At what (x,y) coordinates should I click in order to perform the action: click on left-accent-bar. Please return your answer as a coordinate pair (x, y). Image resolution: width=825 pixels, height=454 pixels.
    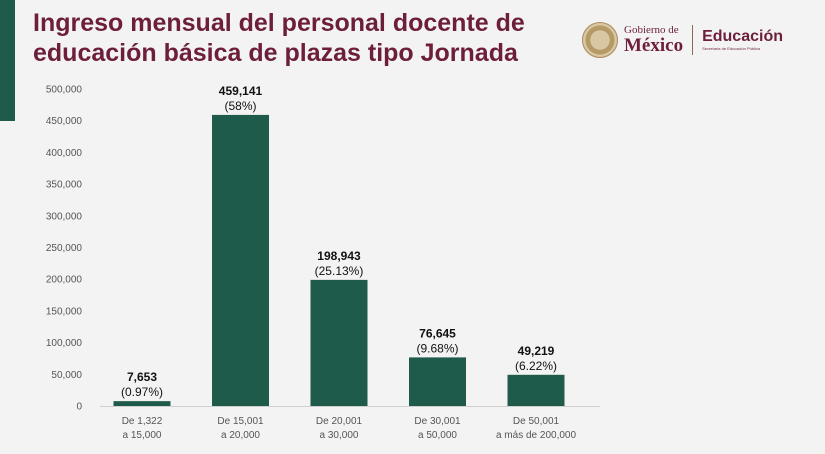
    Looking at the image, I should click on (7, 60).